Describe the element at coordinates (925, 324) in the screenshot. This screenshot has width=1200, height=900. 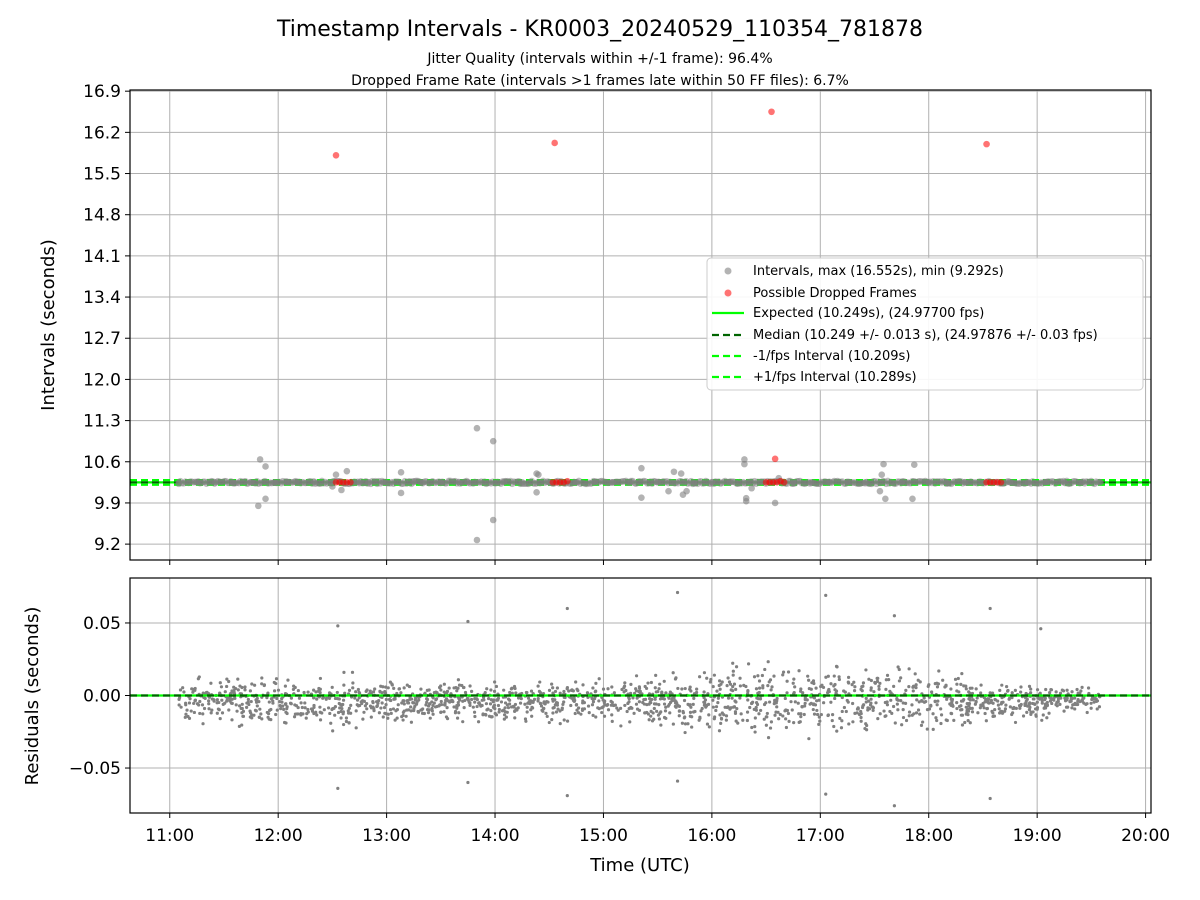
I see `legend-box` at that location.